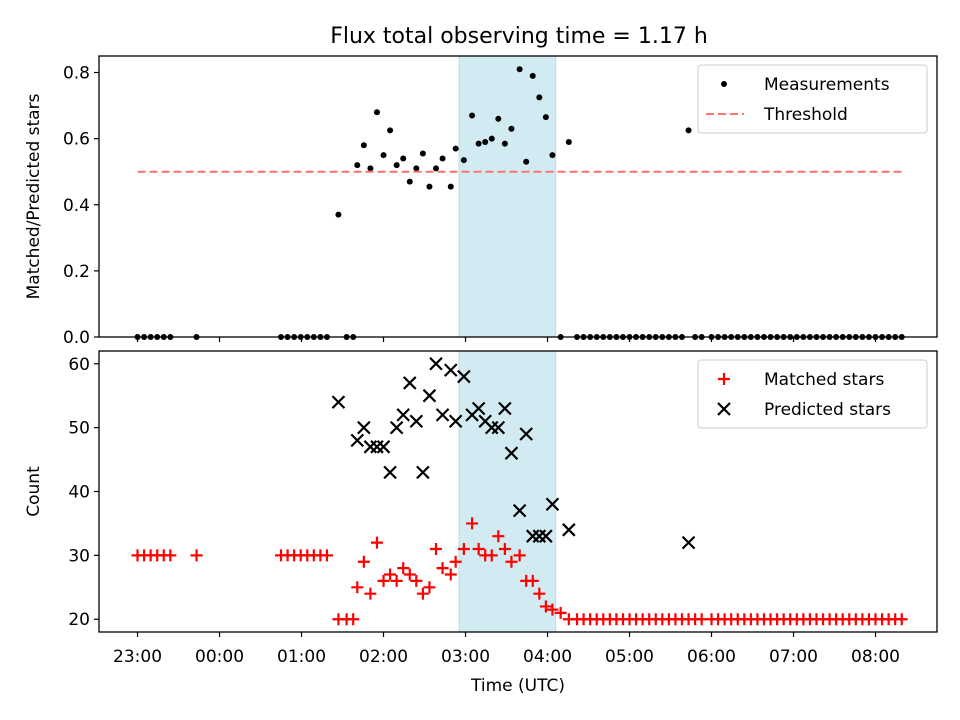 This screenshot has height=720, width=960. What do you see at coordinates (79, 556) in the screenshot?
I see `y-tick-label: 30` at bounding box center [79, 556].